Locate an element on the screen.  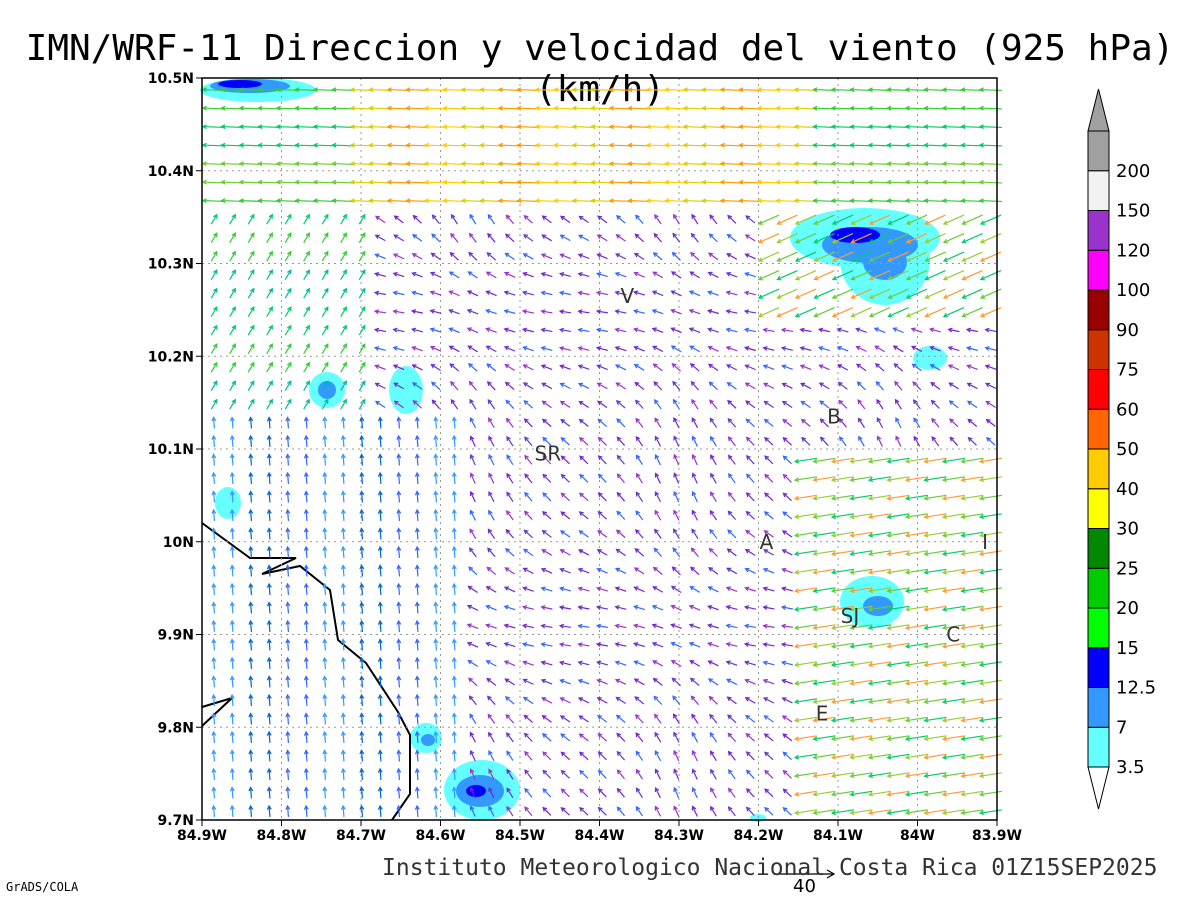
y-tick-label: 10.3N is located at coordinates (171, 265).